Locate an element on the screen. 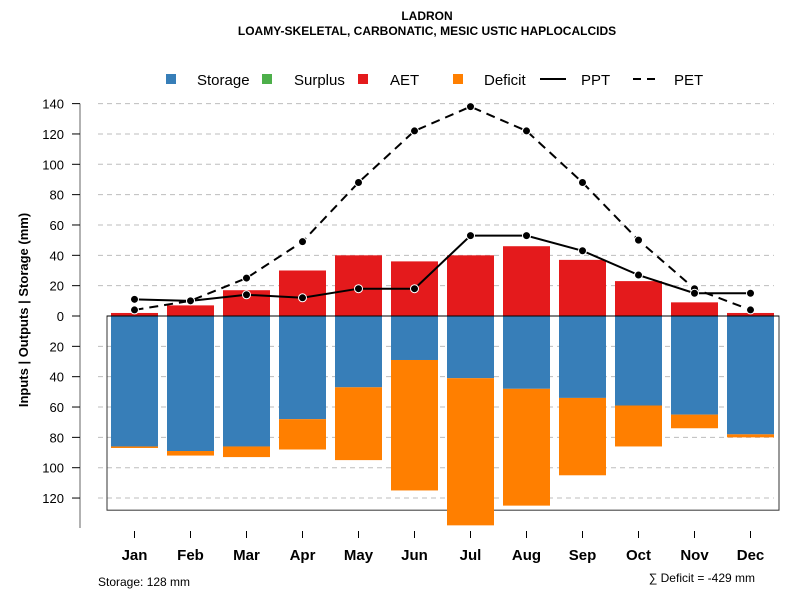 This screenshot has width=800, height=600. chart-title: LADRON is located at coordinates (426, 16).